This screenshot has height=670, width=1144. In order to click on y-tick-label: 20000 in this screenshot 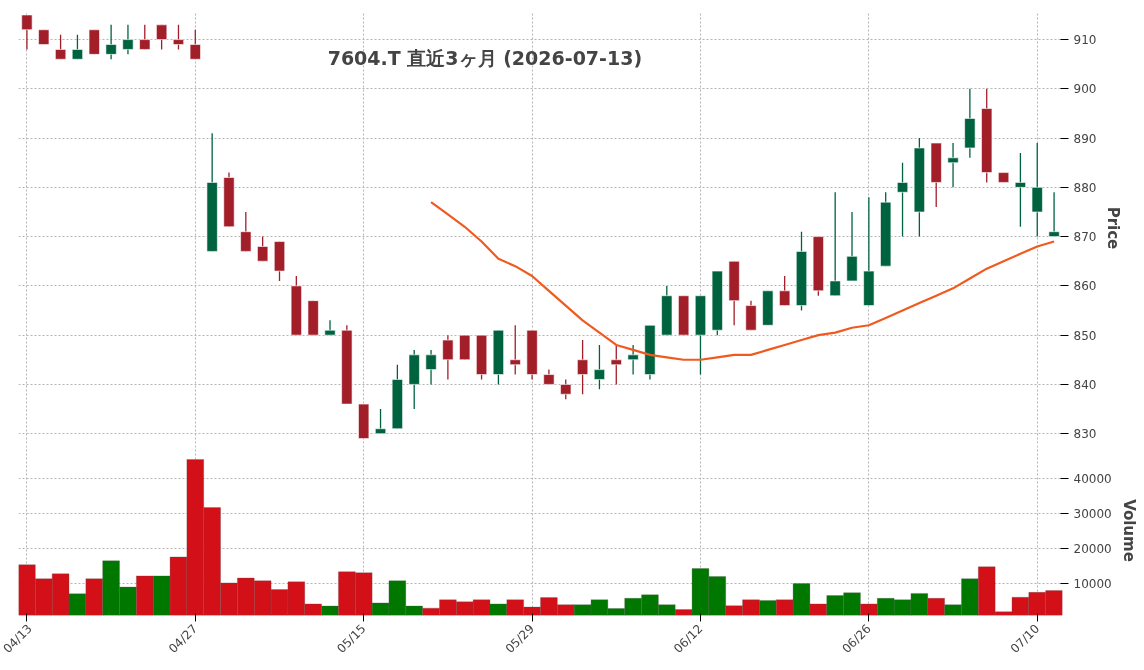, I will do `click(1092, 549)`.